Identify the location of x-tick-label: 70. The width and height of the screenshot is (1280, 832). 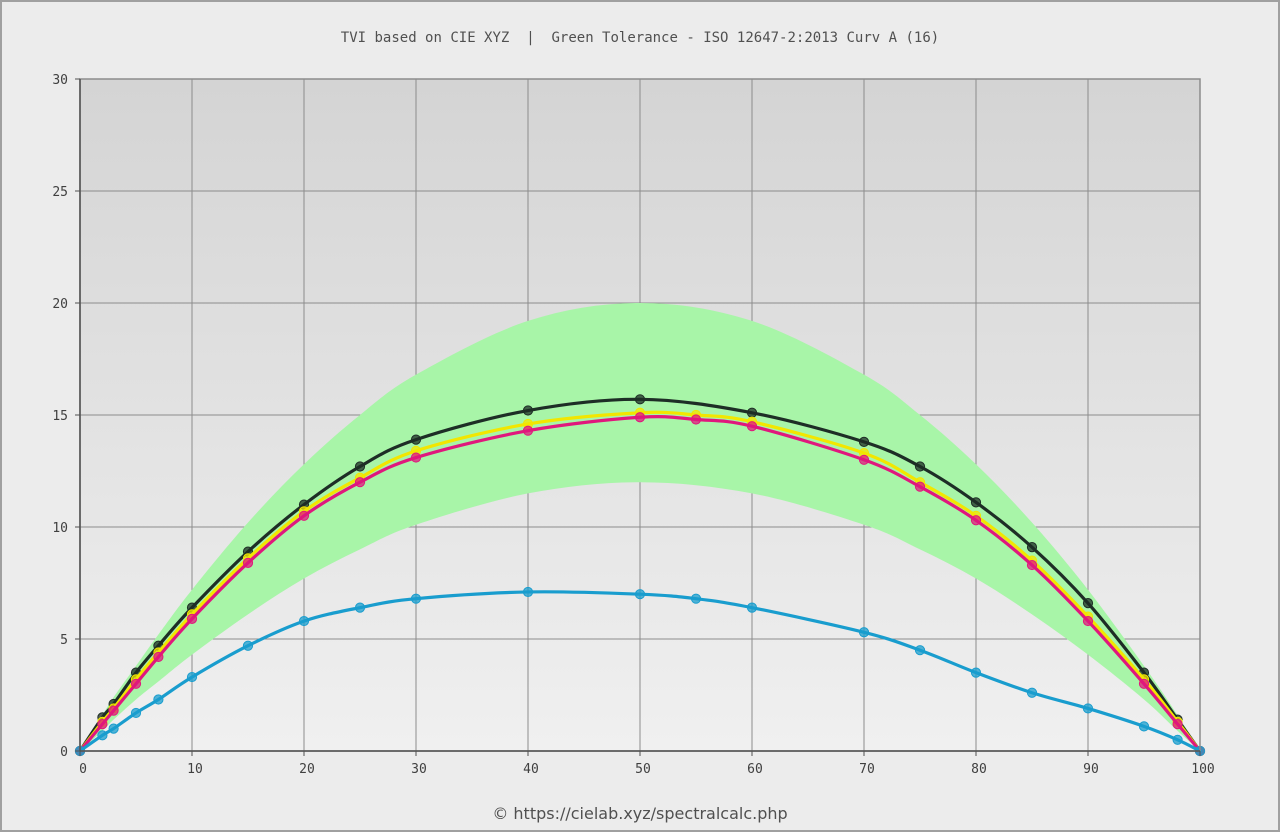
(867, 769).